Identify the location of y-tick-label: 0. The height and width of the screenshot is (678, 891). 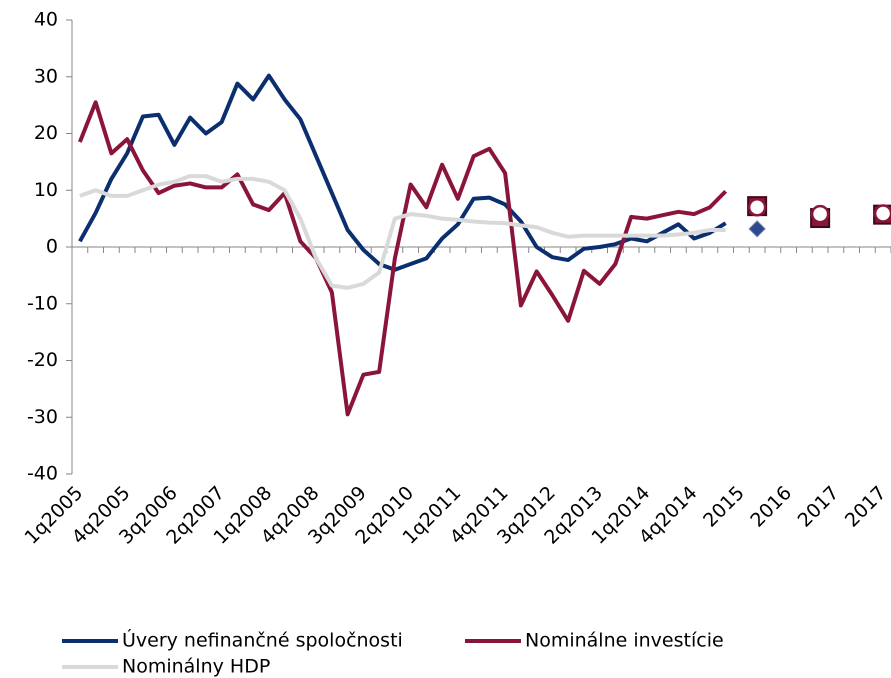
(52, 247).